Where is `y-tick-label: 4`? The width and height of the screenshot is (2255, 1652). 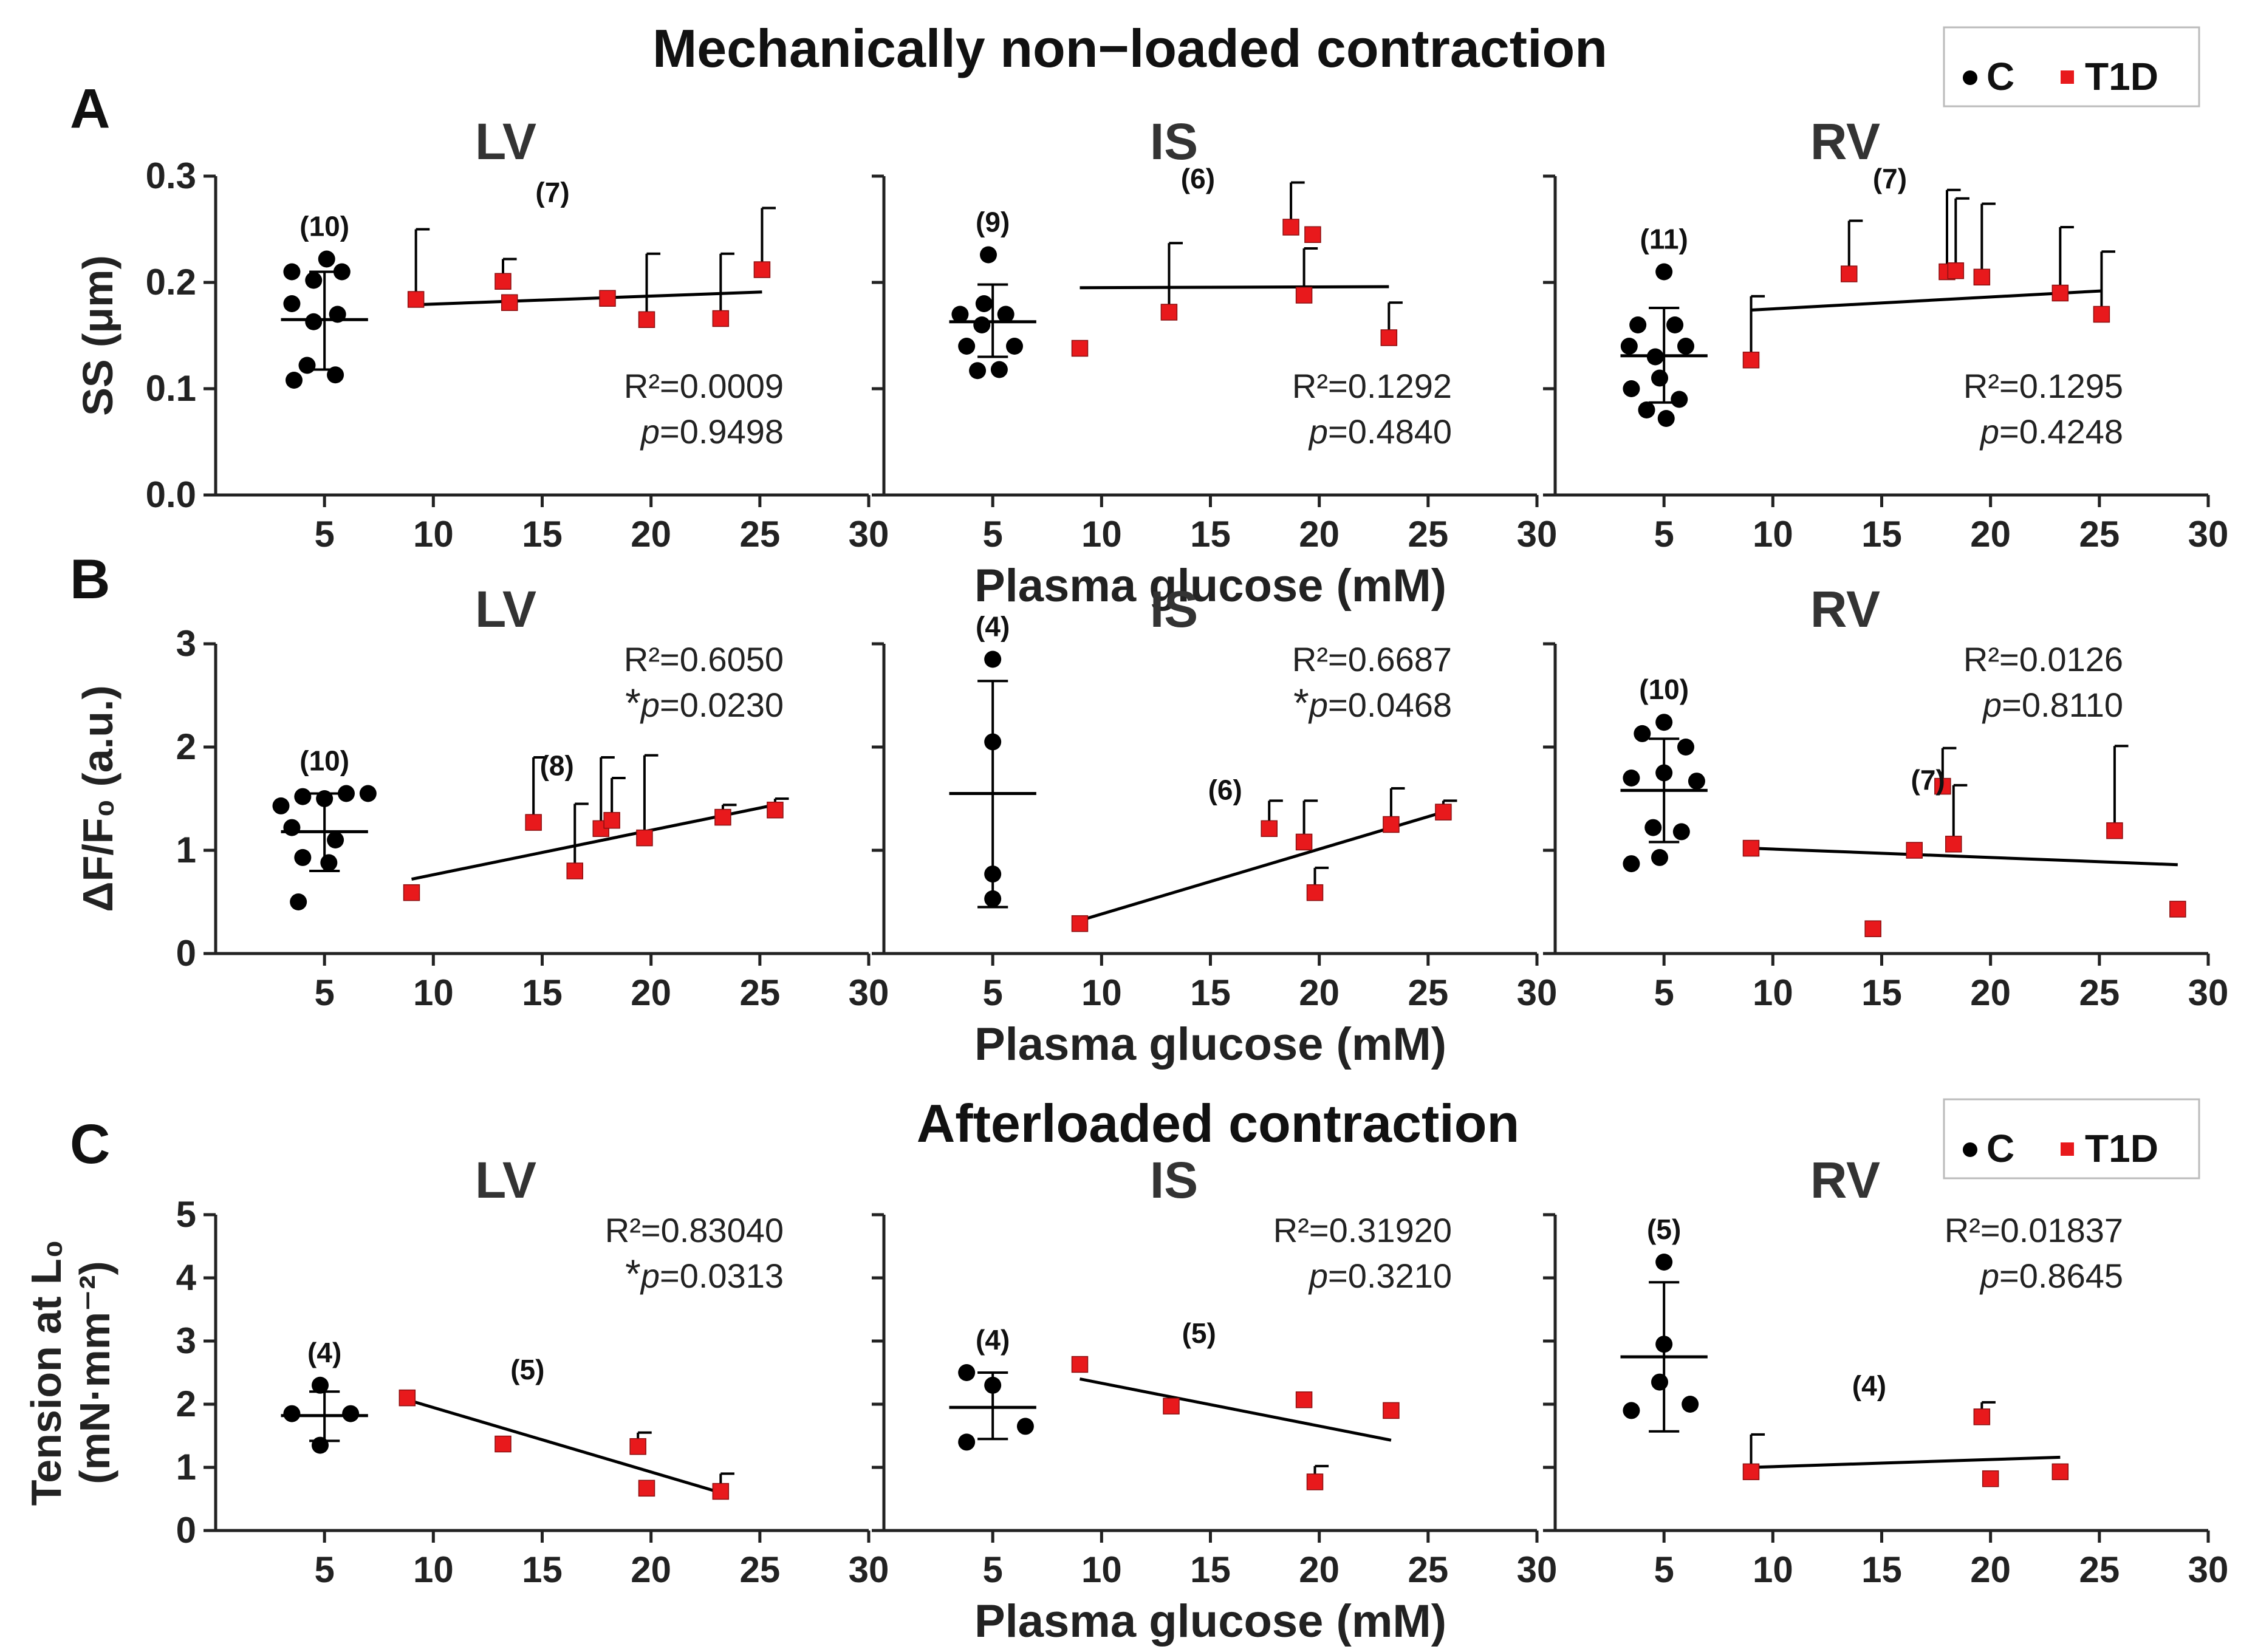 y-tick-label: 4 is located at coordinates (186, 1277).